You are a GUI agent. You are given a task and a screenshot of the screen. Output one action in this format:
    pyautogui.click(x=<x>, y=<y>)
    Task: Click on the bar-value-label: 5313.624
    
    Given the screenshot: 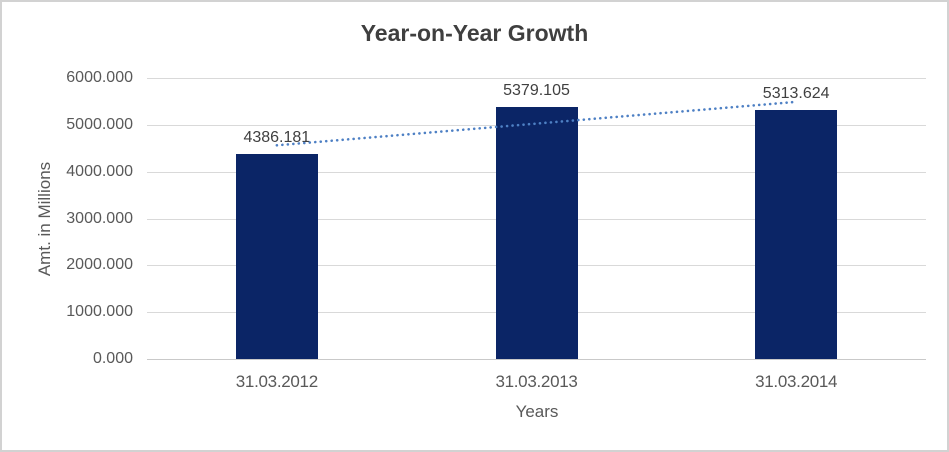 What is the action you would take?
    pyautogui.click(x=796, y=94)
    